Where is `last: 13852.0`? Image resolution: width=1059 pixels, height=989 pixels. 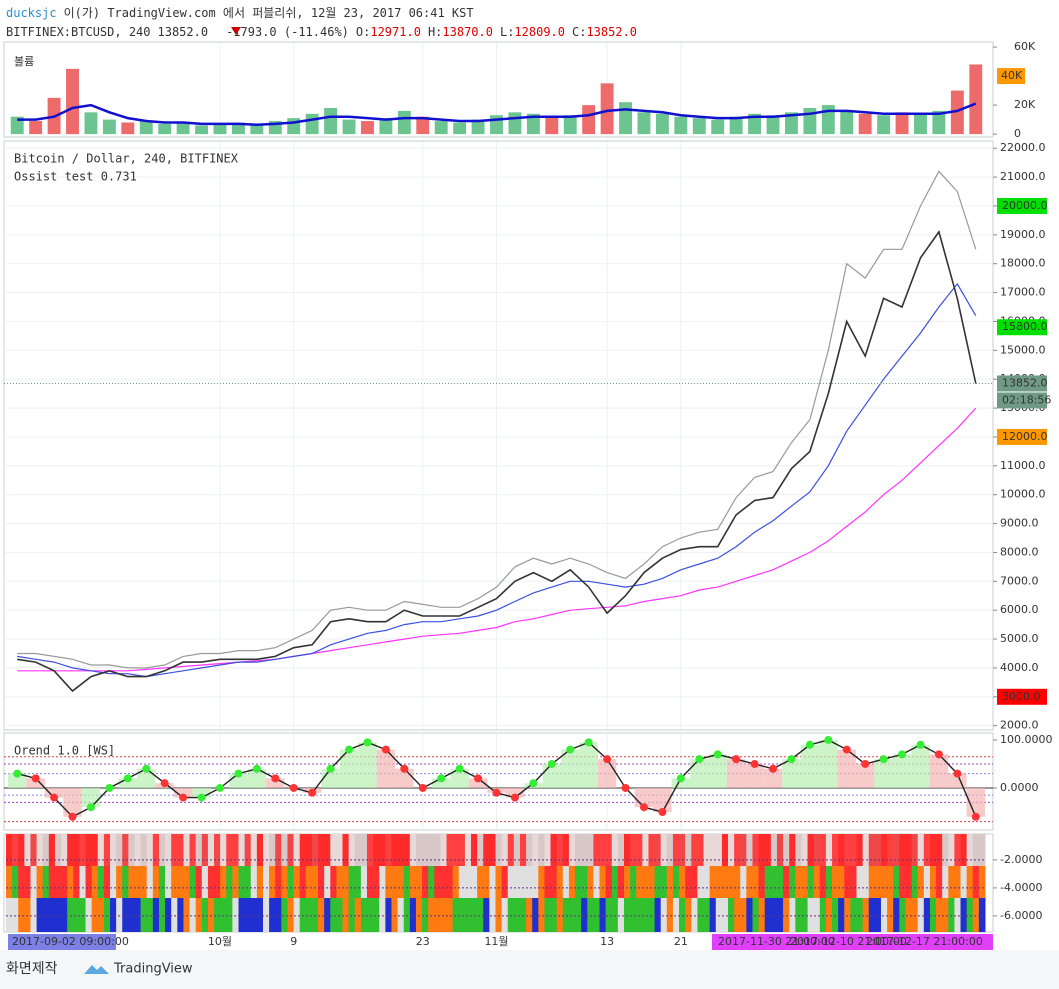 last: 13852.0 is located at coordinates (183, 32).